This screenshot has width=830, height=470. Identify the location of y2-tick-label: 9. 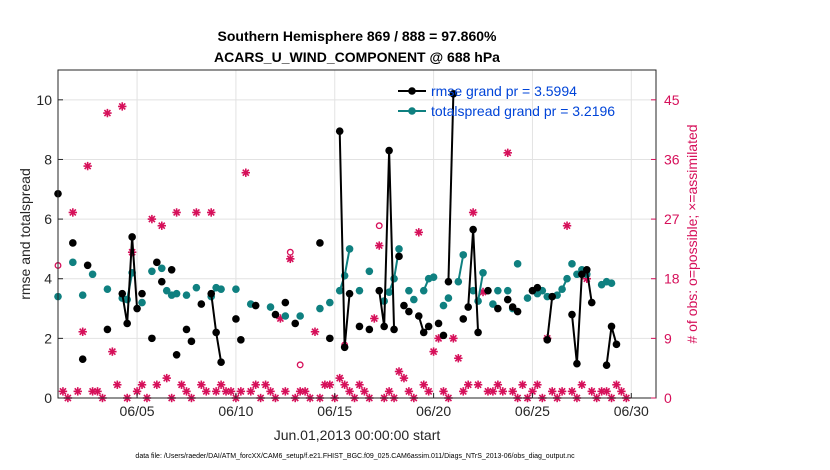
(668, 338).